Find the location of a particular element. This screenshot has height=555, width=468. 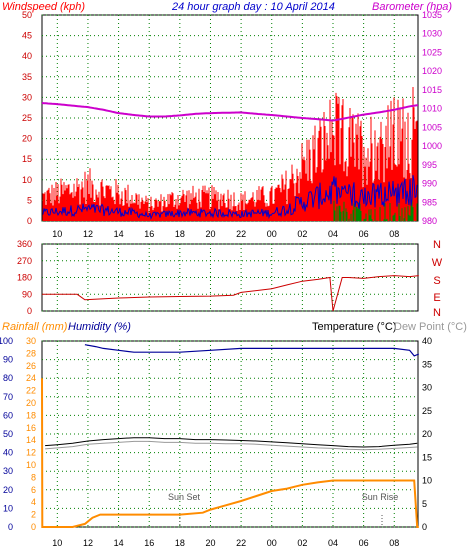

rain-panel-x-tick-label: 00 is located at coordinates (272, 543).